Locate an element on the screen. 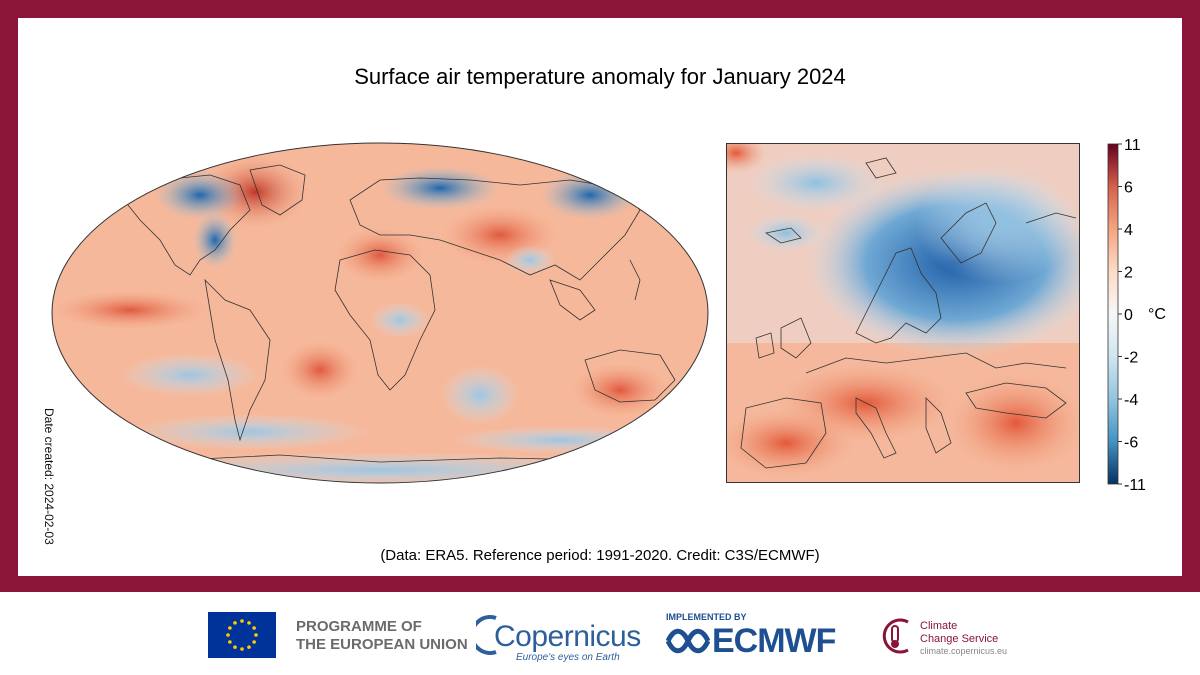  colorbar-unit: °C is located at coordinates (1157, 314).